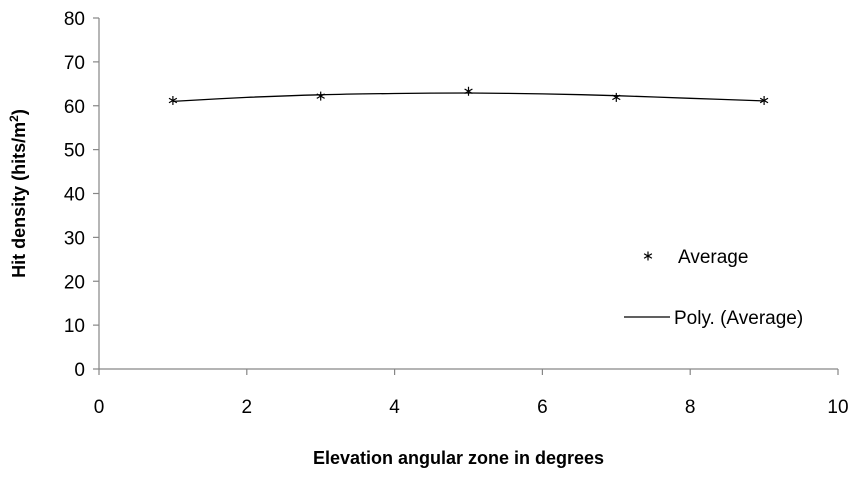 This screenshot has width=857, height=478. Describe the element at coordinates (471, 393) in the screenshot. I see `x-axis-ticks: 0 2 4 6 8 10` at that location.